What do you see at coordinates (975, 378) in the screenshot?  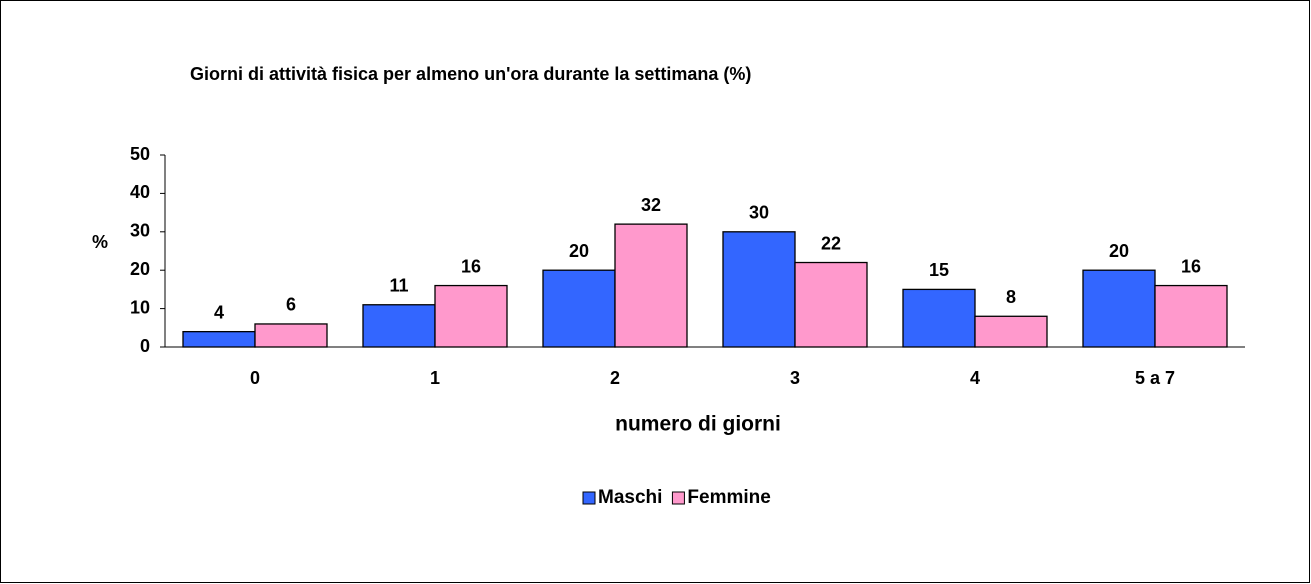 I see `x-tick-label: 4` at bounding box center [975, 378].